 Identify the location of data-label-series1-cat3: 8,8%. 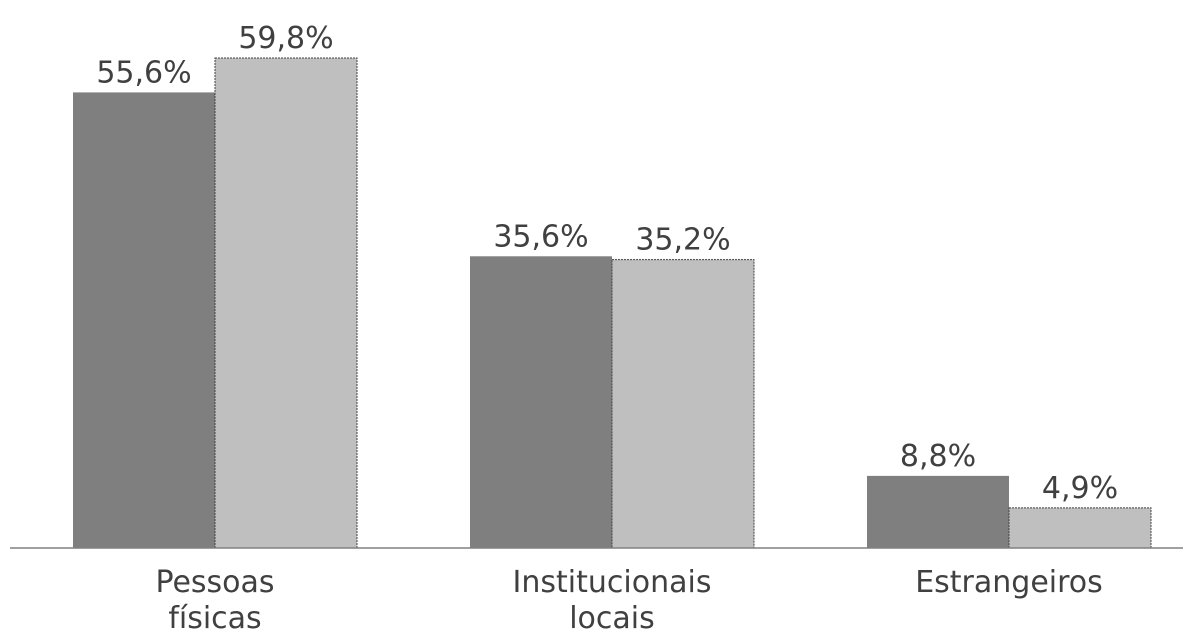
(938, 456).